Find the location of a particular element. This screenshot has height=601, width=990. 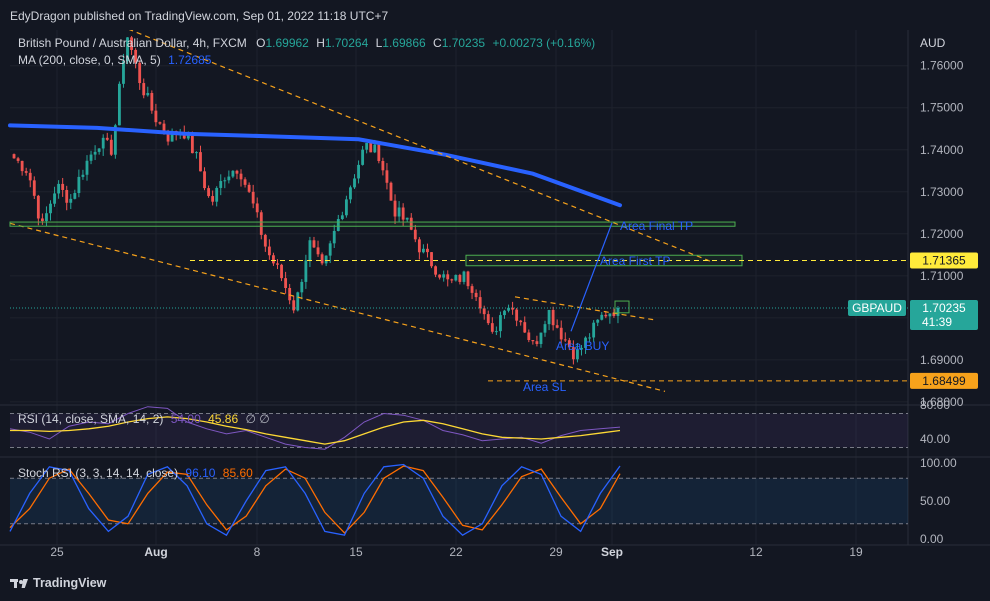

price-tick-5: 1.71000 is located at coordinates (942, 276).